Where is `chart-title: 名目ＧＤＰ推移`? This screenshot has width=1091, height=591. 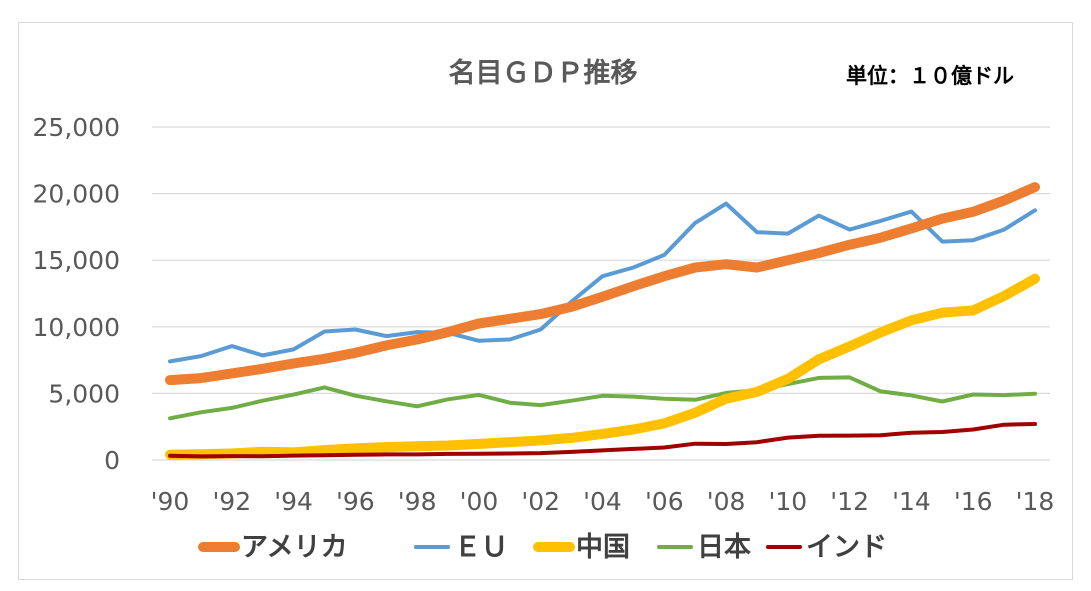
chart-title: 名目ＧＤＰ推移 is located at coordinates (543, 73).